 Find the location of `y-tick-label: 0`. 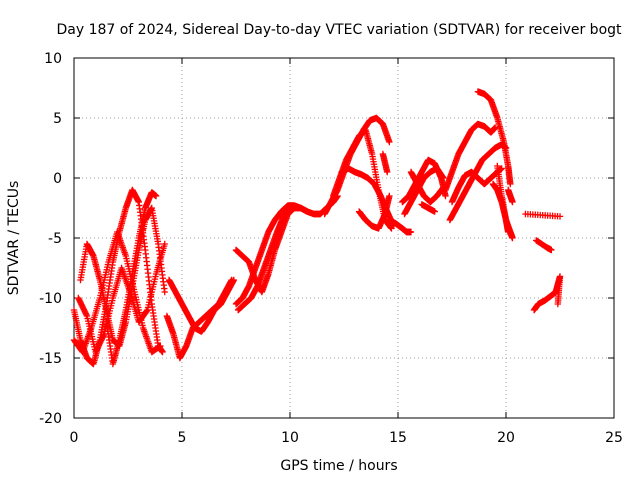

y-tick-label: 0 is located at coordinates (57, 179).